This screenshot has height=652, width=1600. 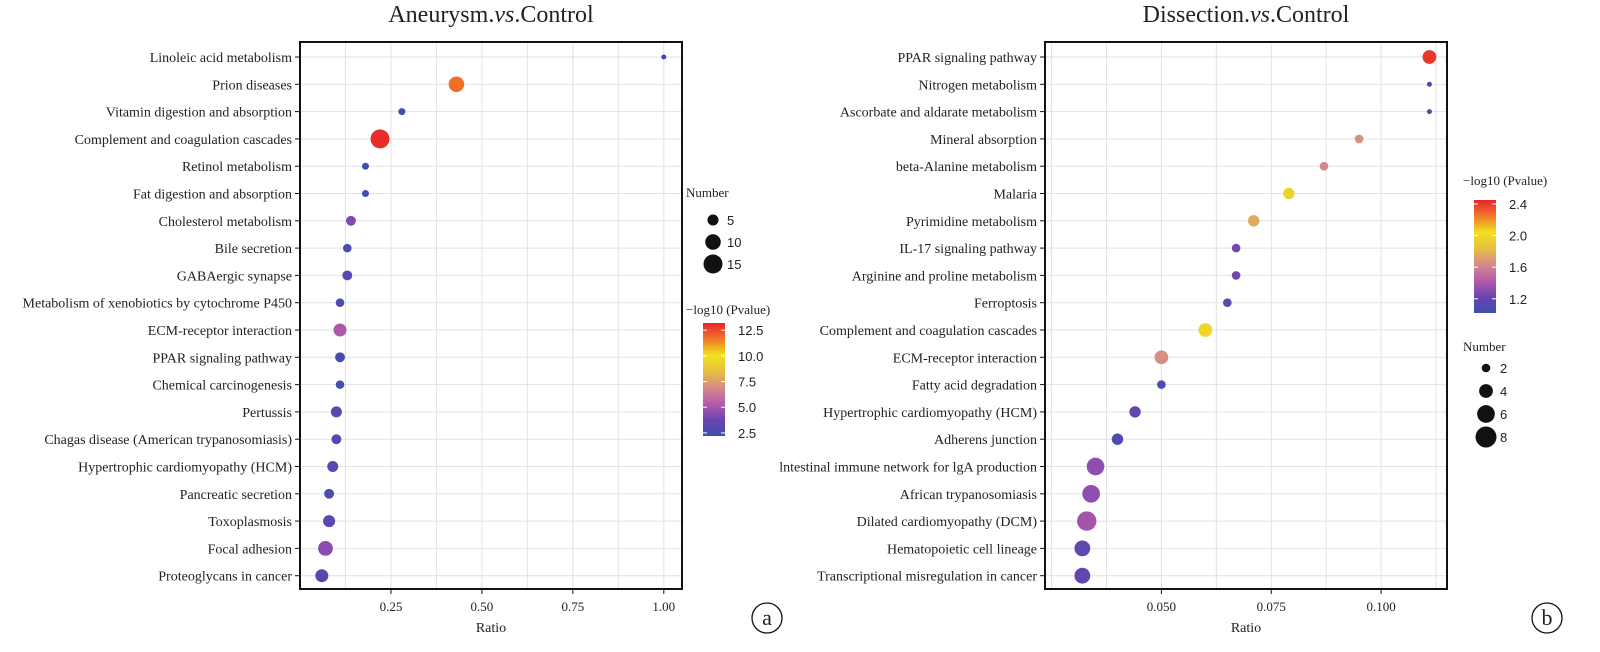 What do you see at coordinates (250, 522) in the screenshot?
I see `category-label: Toxoplasmosis` at bounding box center [250, 522].